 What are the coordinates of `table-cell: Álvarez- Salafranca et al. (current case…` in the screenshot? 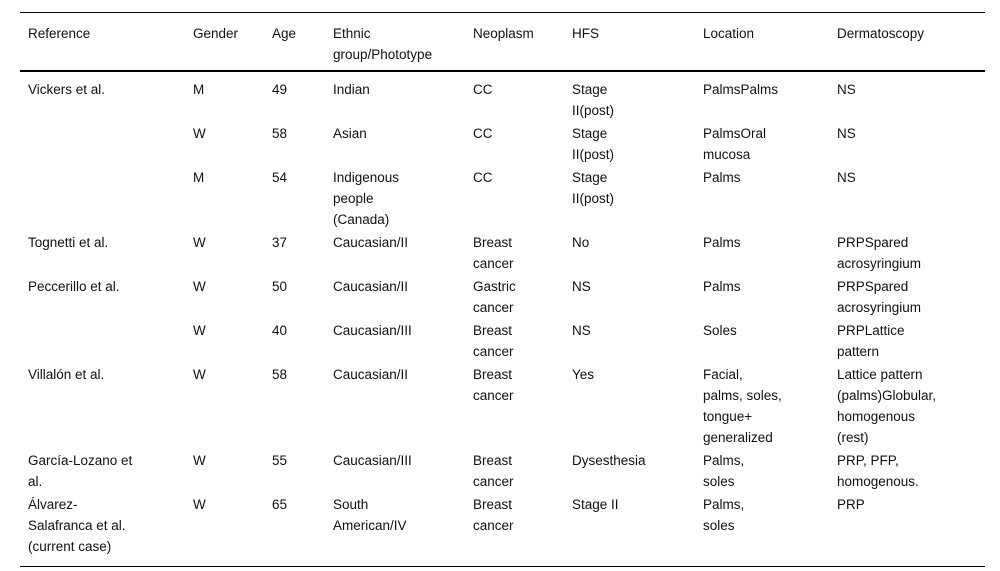 It's located at (77, 525).